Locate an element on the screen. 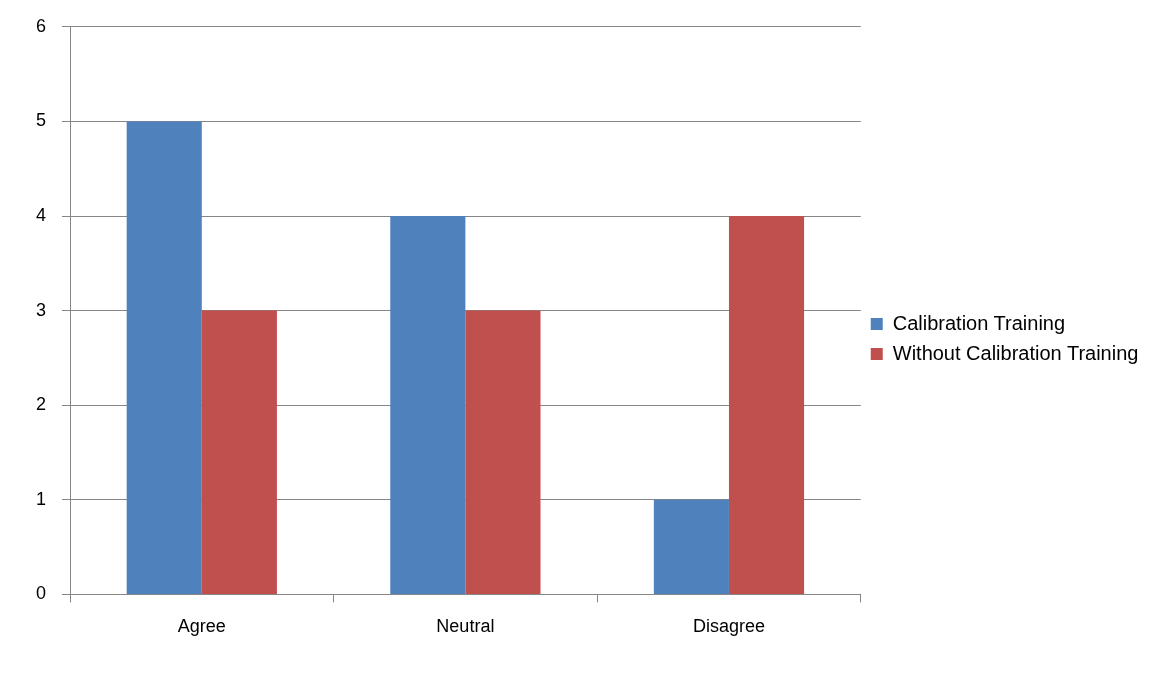 This screenshot has height=674, width=1153. x-tick-label: Neutral is located at coordinates (465, 626).